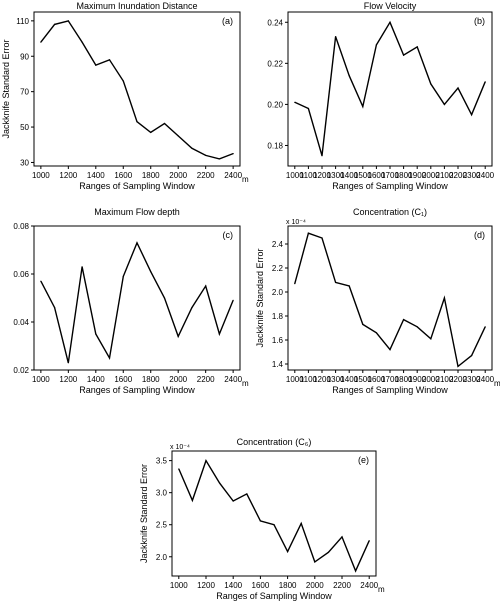 The height and width of the screenshot is (603, 500). What do you see at coordinates (180, 447) in the screenshot?
I see `y-multiplier-label: x 10⁻⁴` at bounding box center [180, 447].